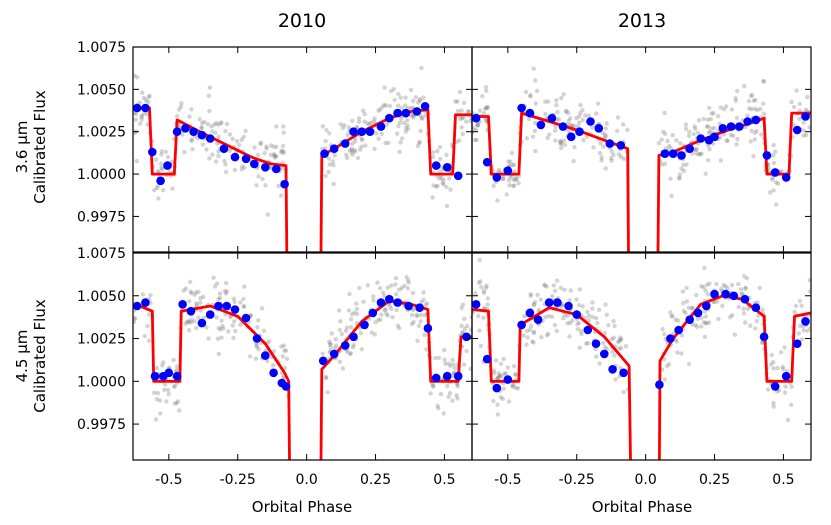 Image resolution: width=831 pixels, height=525 pixels. I want to click on column-title-2013: 2013, so click(642, 21).